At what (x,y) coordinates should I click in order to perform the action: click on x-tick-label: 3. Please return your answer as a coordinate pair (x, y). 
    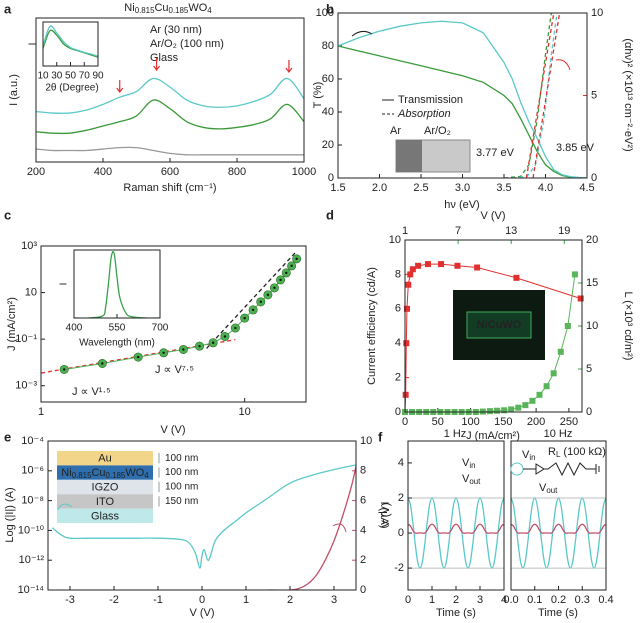
    Looking at the image, I should click on (480, 600).